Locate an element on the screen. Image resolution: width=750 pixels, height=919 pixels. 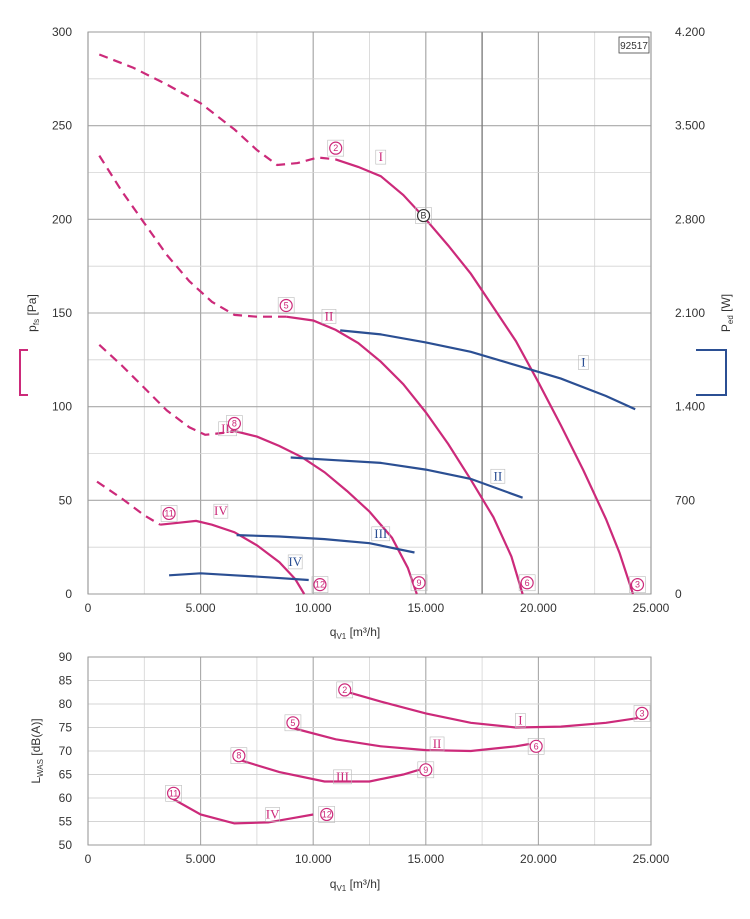
diagram-code-label: 92517 is located at coordinates (634, 45).